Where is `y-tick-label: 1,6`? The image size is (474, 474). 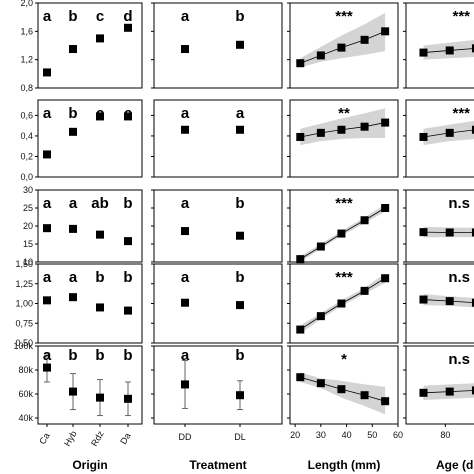 y-tick-label: 1,6 is located at coordinates (26, 31).